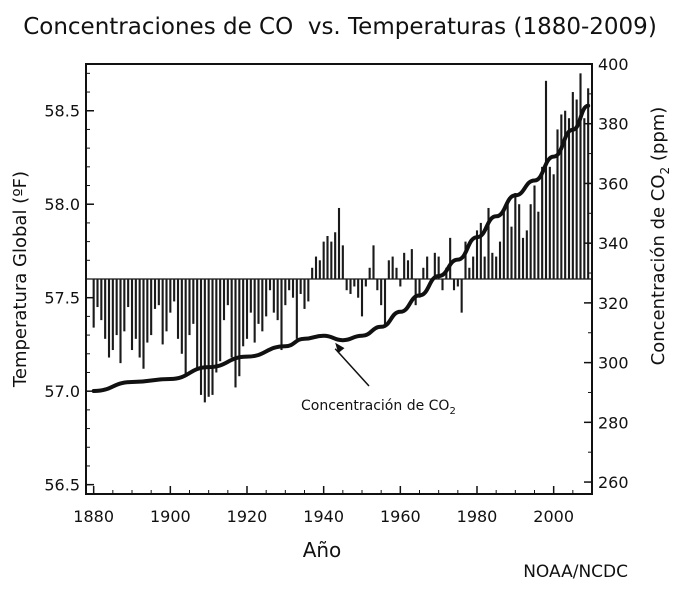  Describe the element at coordinates (613, 243) in the screenshot. I see `y-right-tick-label: 340` at that location.